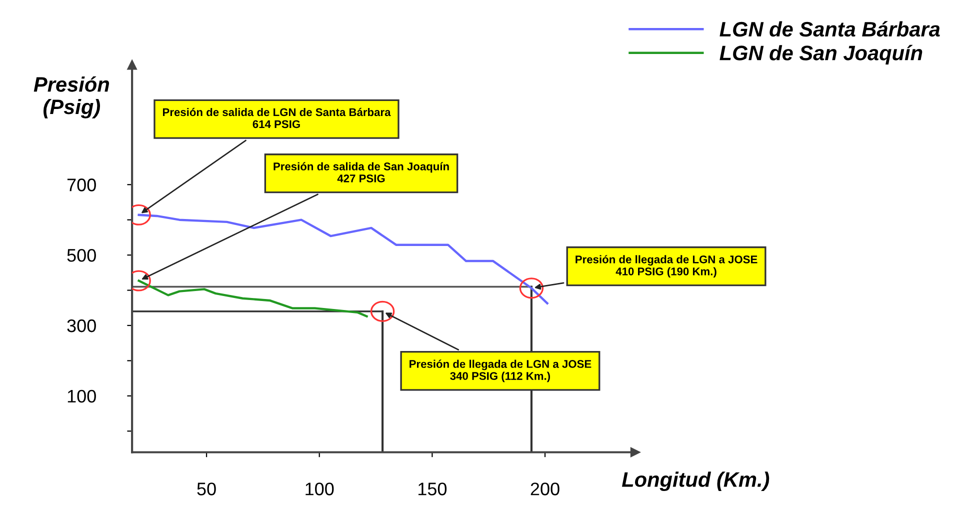 This screenshot has height=511, width=964. Describe the element at coordinates (82, 396) in the screenshot. I see `y-tick-label: 100` at that location.